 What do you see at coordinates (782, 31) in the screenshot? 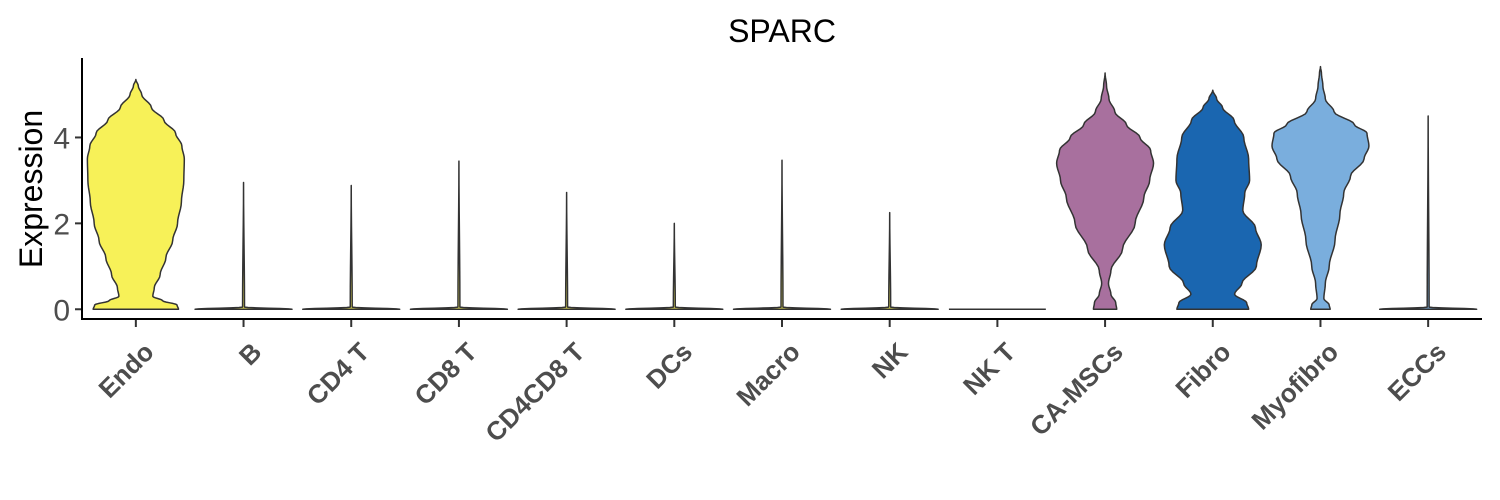
I see `chart-title: SPARC` at bounding box center [782, 31].